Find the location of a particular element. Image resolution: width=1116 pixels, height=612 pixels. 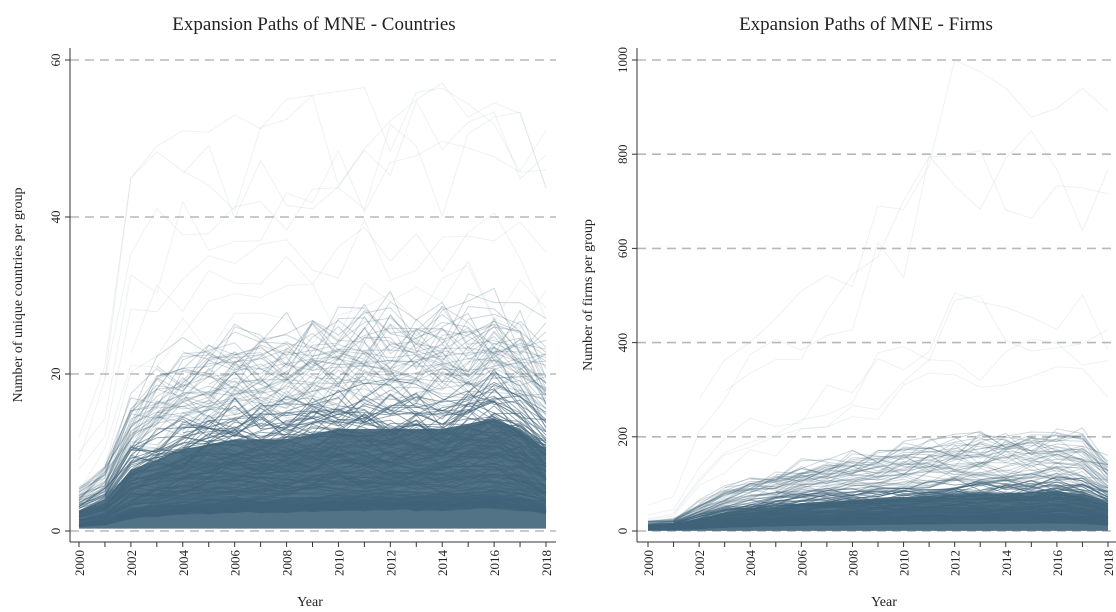

countries-chart-title: Expansion Paths of MNE - Countries is located at coordinates (313, 24).